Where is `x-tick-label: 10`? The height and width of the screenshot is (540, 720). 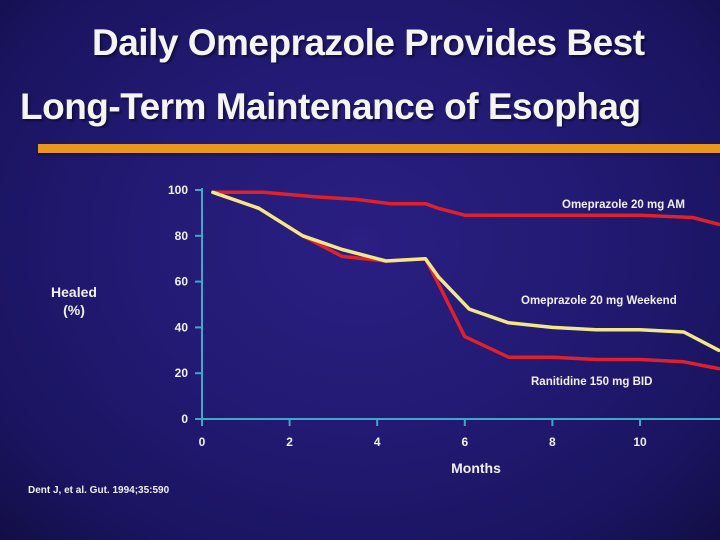
x-tick-label: 10 is located at coordinates (640, 442).